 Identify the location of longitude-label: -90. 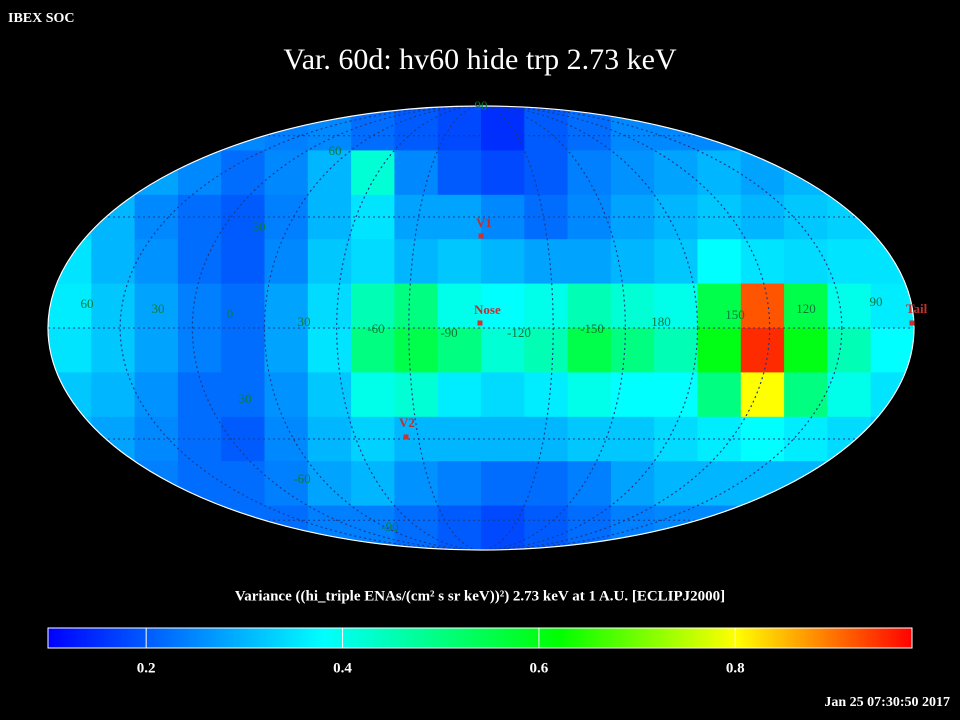
(448, 332).